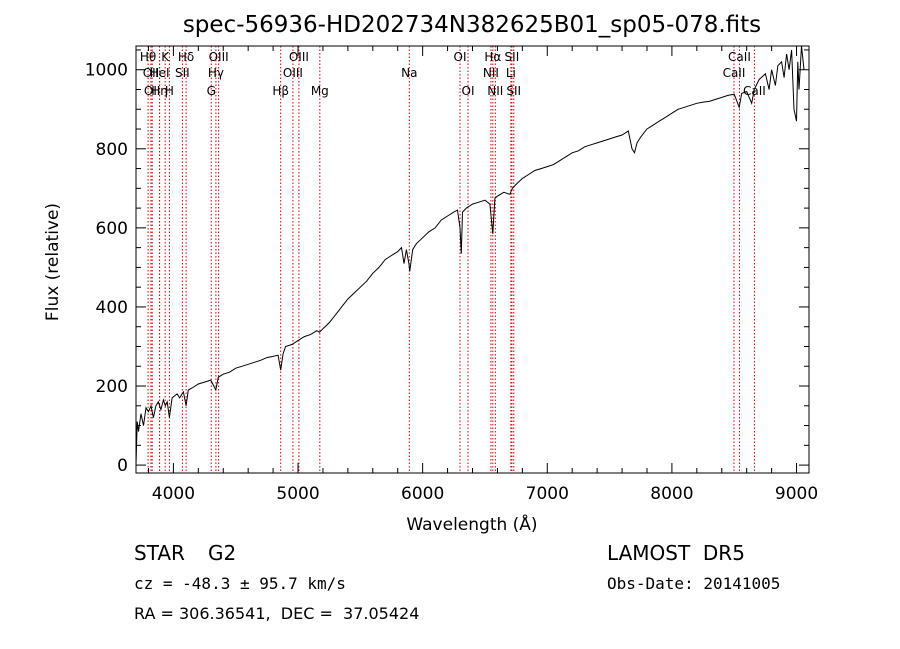 The width and height of the screenshot is (900, 649). What do you see at coordinates (112, 308) in the screenshot?
I see `y-tick-label: 400` at bounding box center [112, 308].